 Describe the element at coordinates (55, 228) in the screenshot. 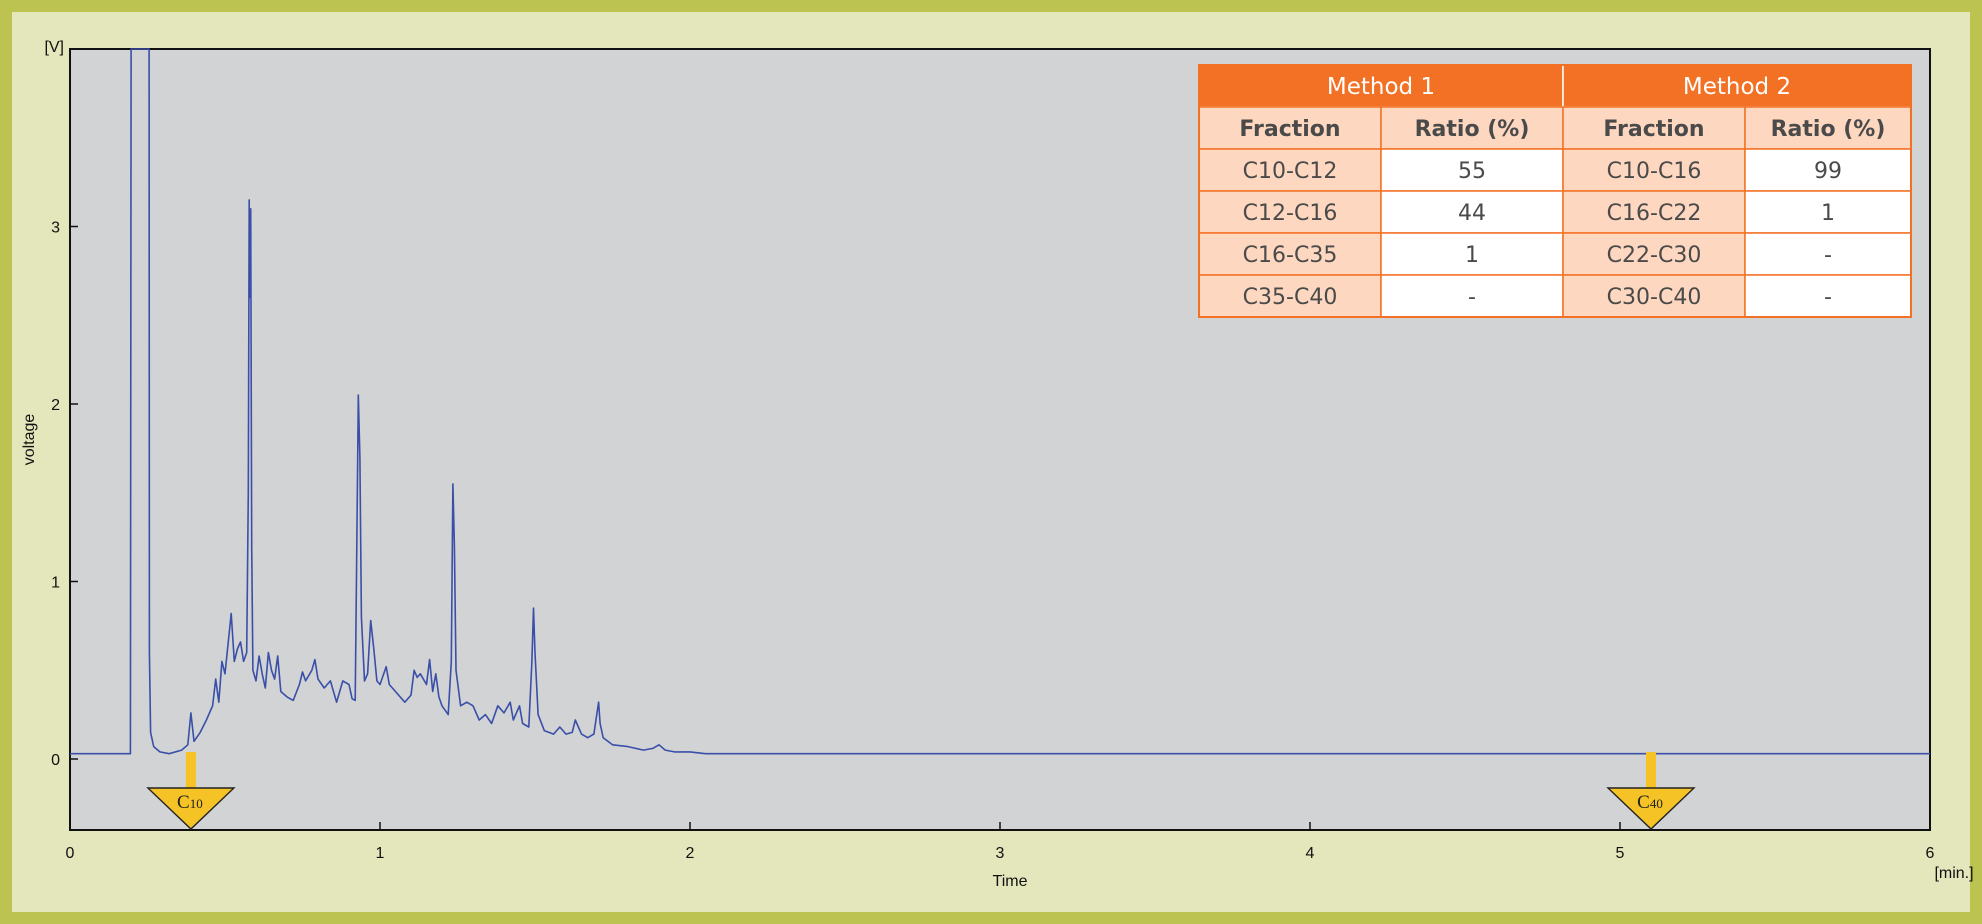

I see `y-tick-label: 3` at that location.